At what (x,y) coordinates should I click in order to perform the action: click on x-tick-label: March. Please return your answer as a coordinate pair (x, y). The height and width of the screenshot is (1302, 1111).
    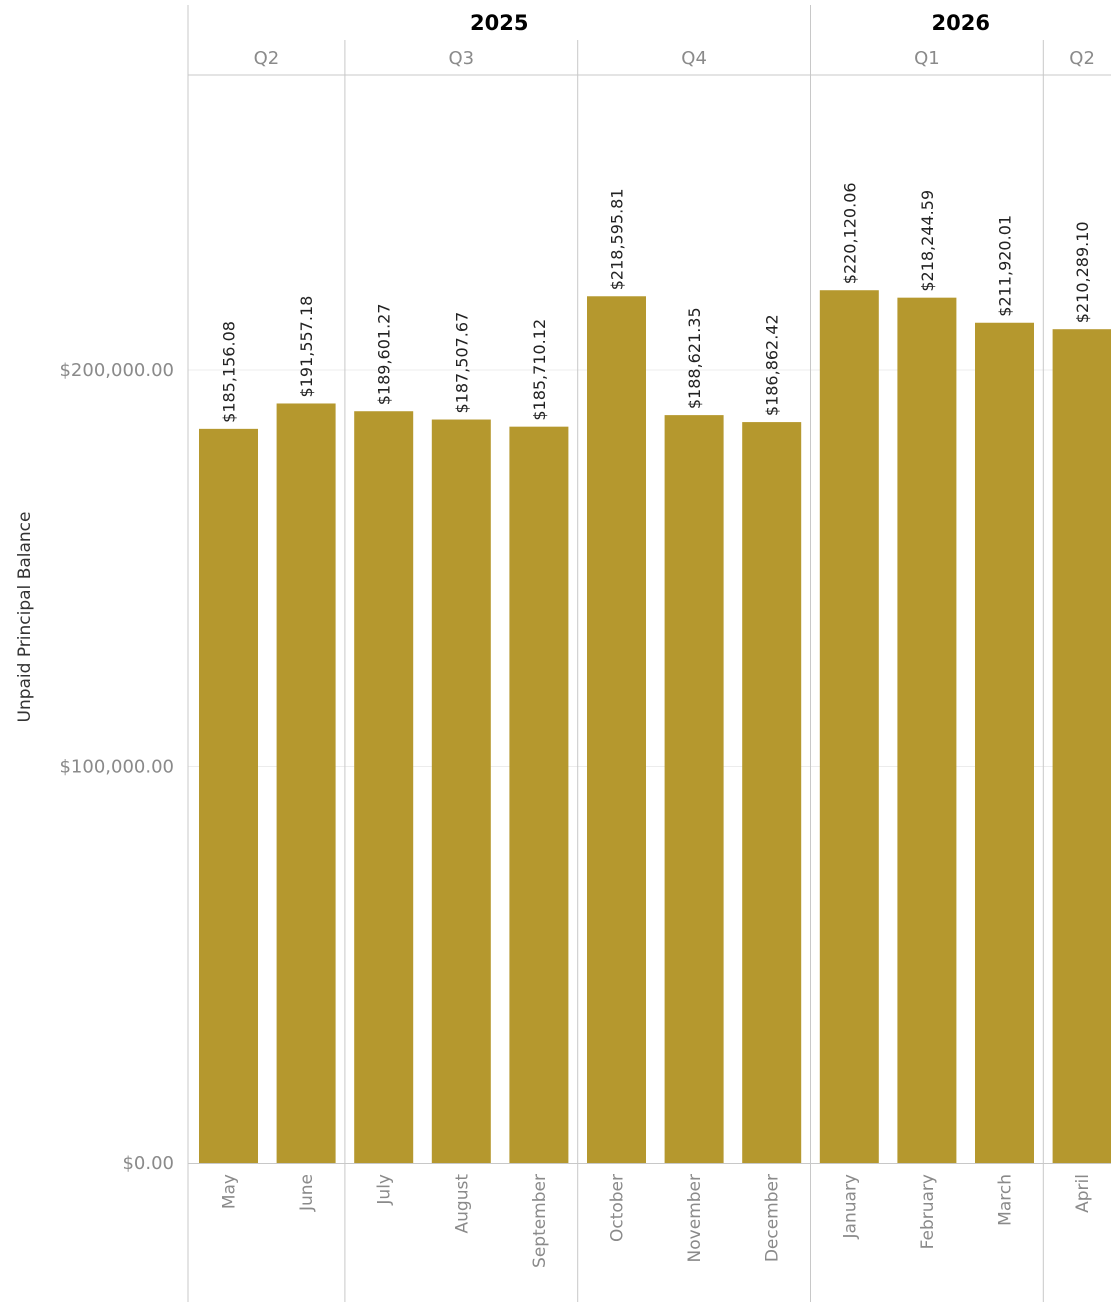
    Looking at the image, I should click on (1006, 1200).